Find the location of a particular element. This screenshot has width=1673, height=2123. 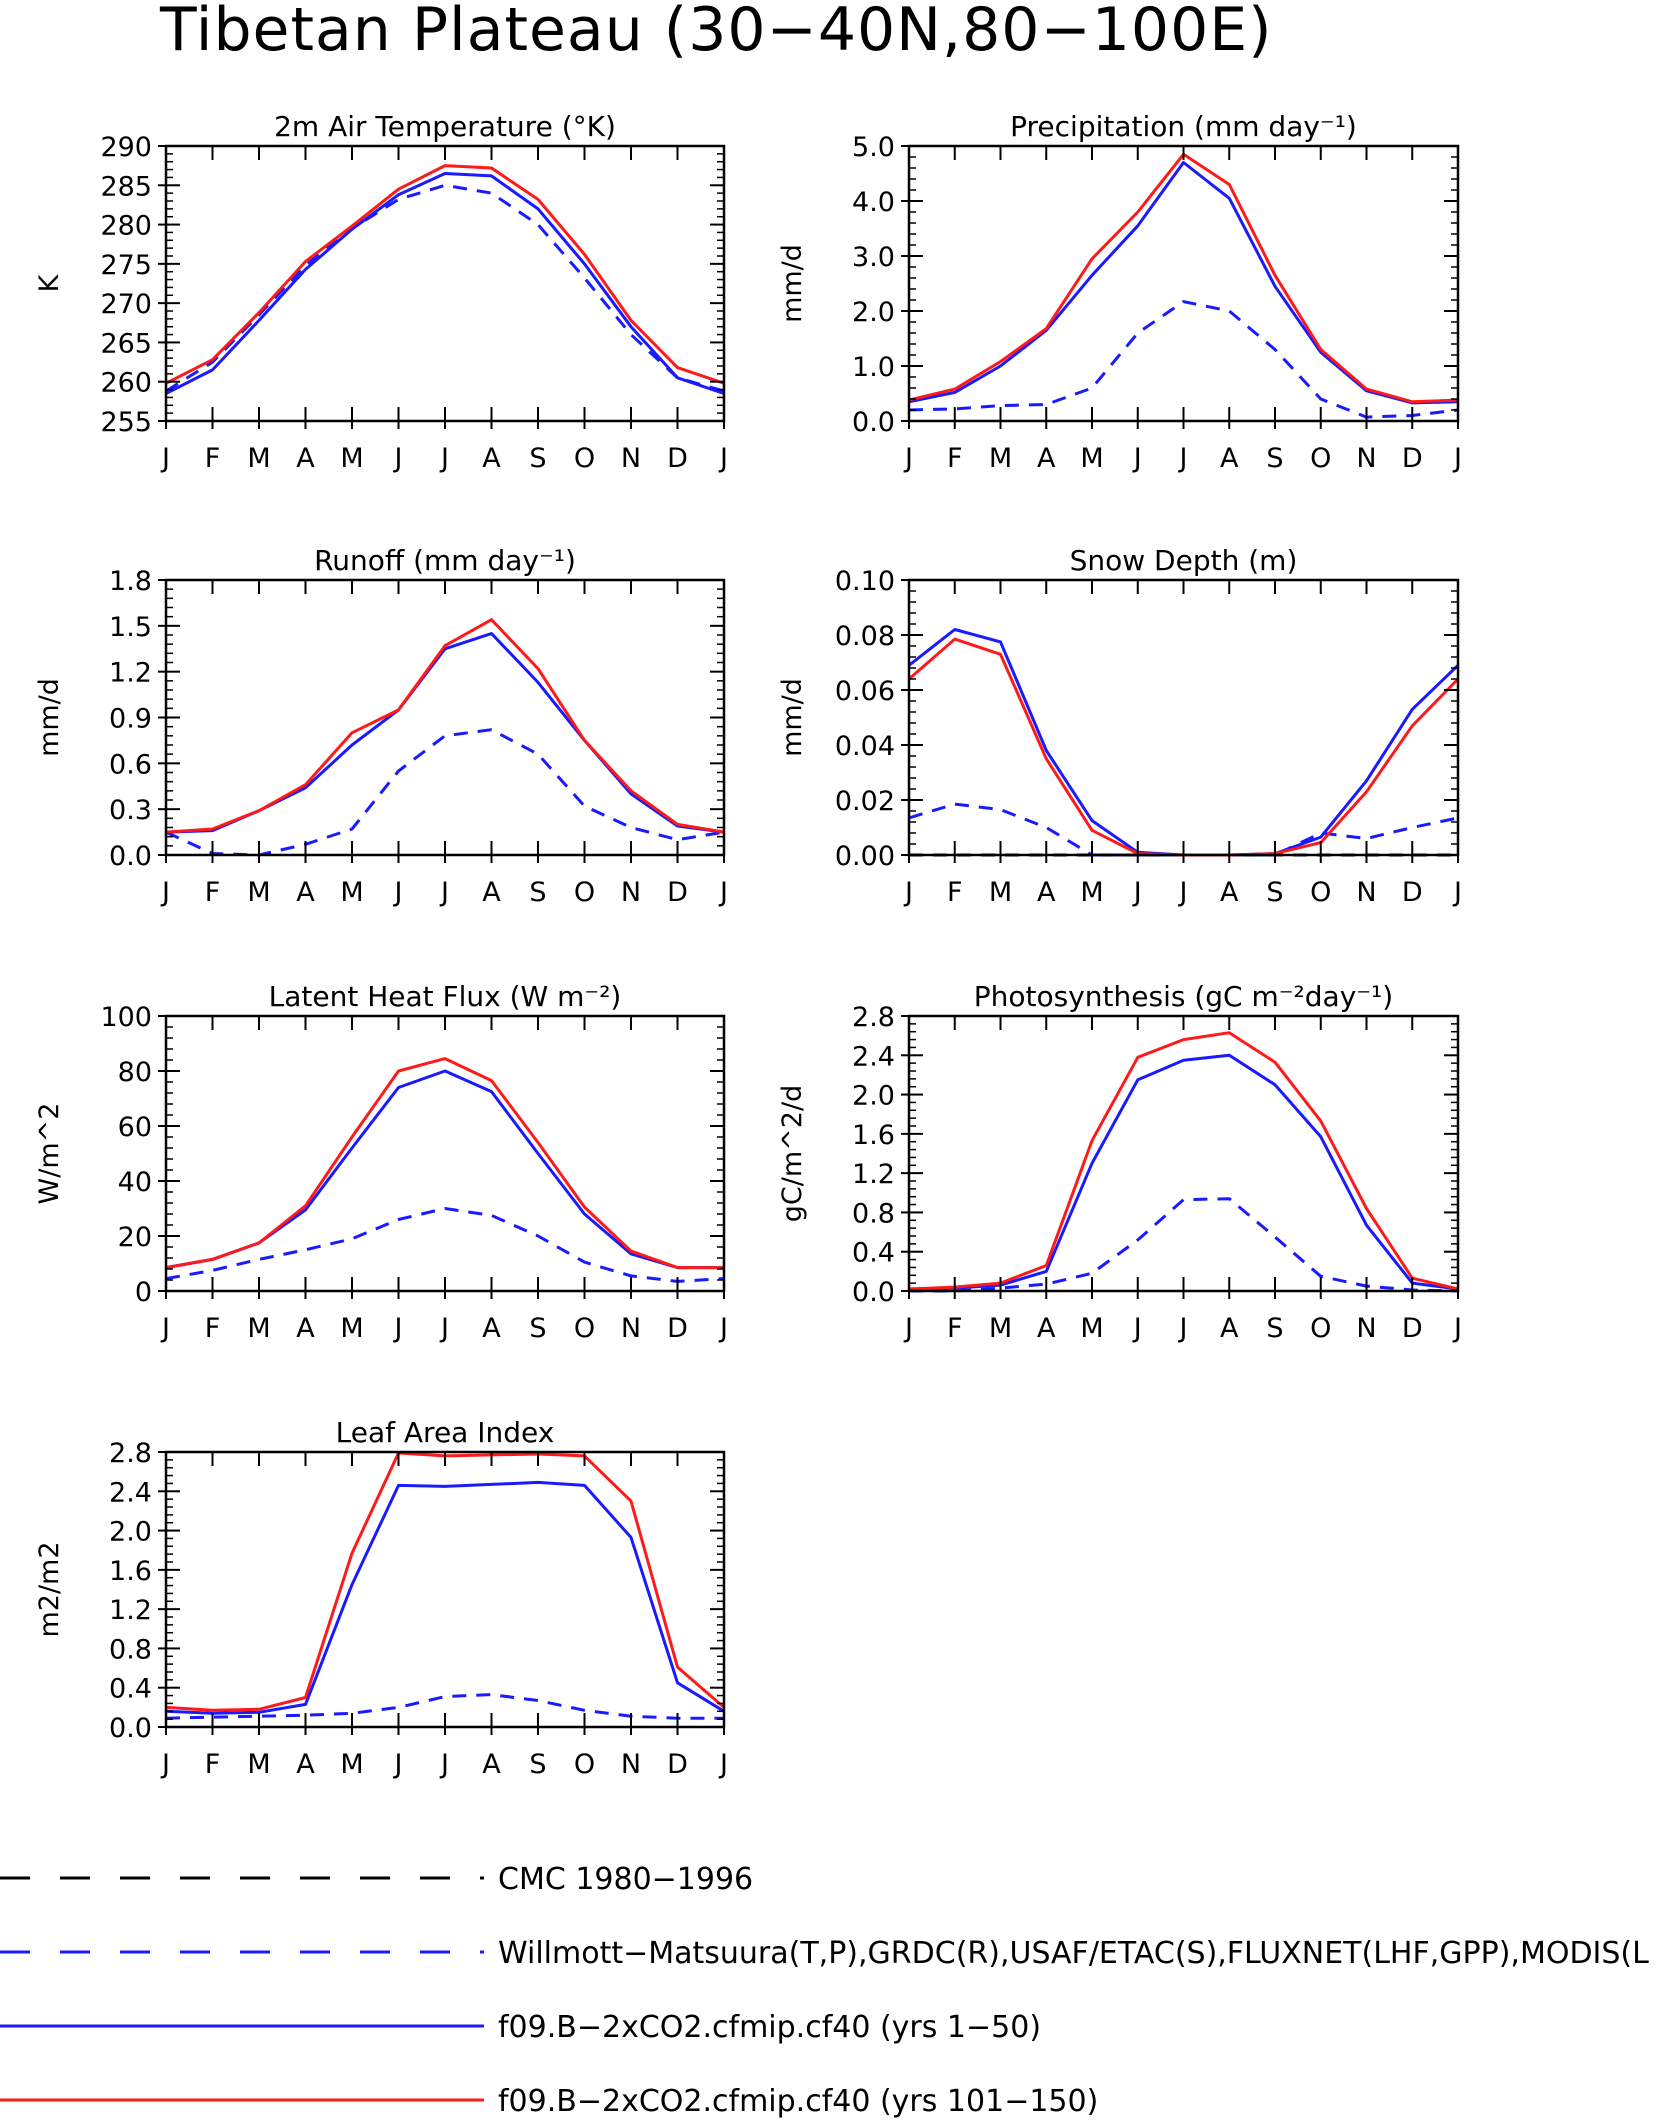

y-tick-label: 0.10 is located at coordinates (865, 581).